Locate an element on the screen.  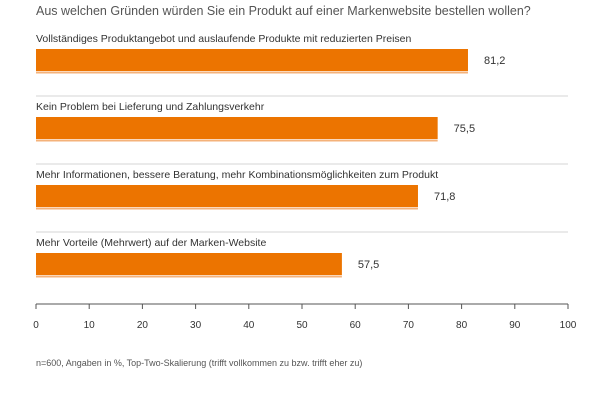
value-label: 81,2 is located at coordinates (494, 61).